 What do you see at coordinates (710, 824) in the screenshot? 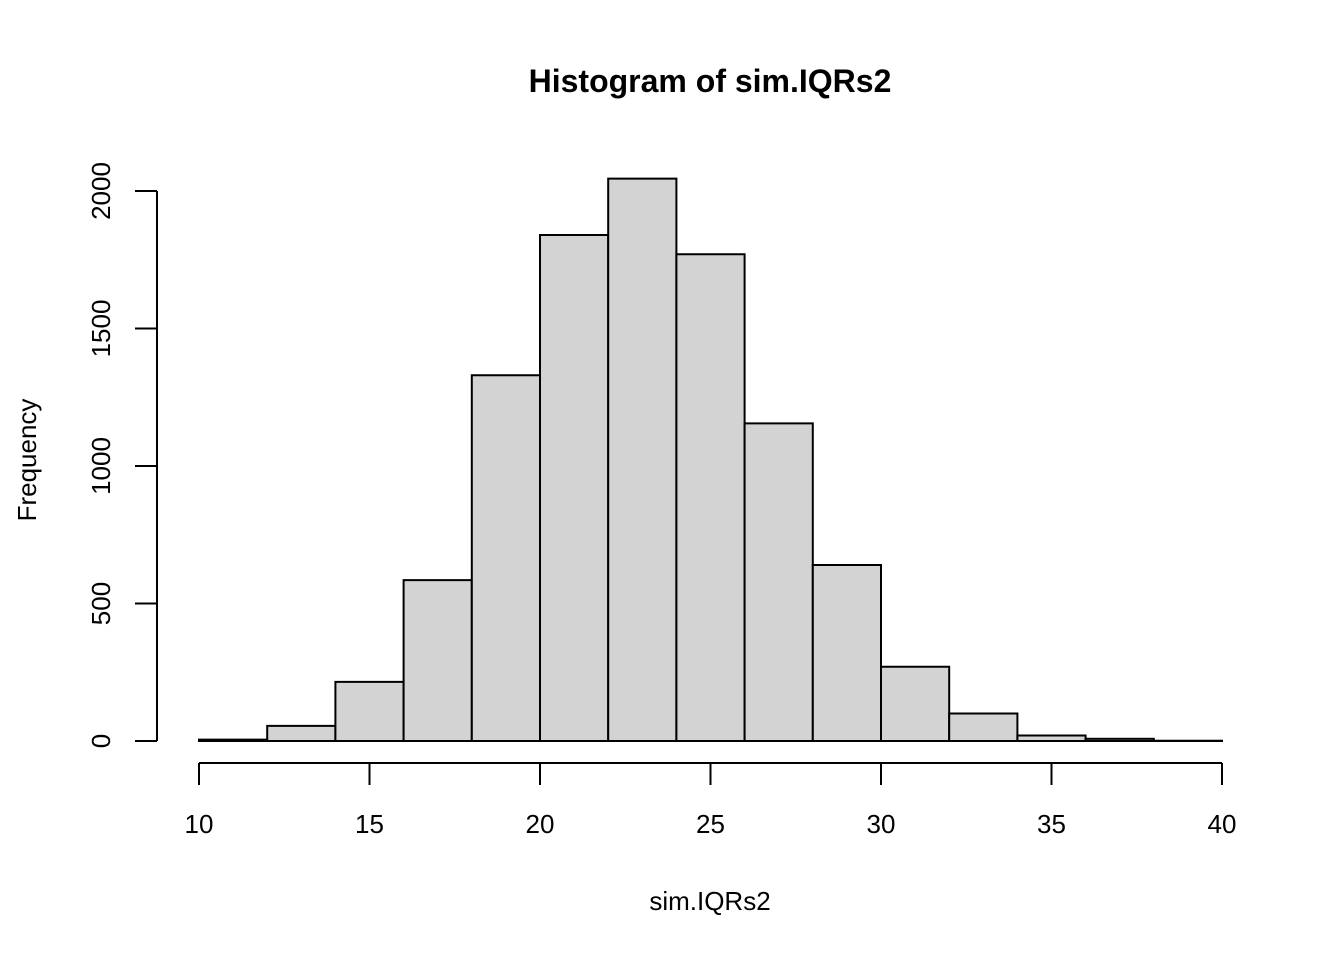
I see `x-tick-label: 25` at bounding box center [710, 824].